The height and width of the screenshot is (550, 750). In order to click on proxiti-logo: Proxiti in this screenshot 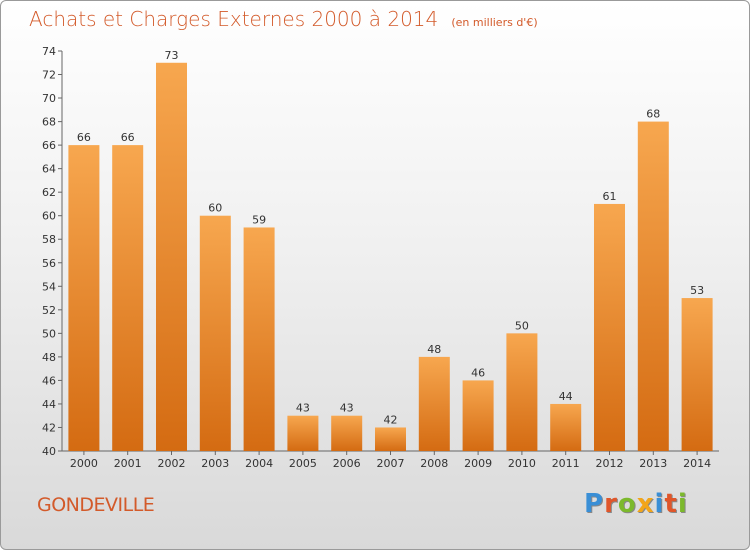, I will do `click(636, 504)`.